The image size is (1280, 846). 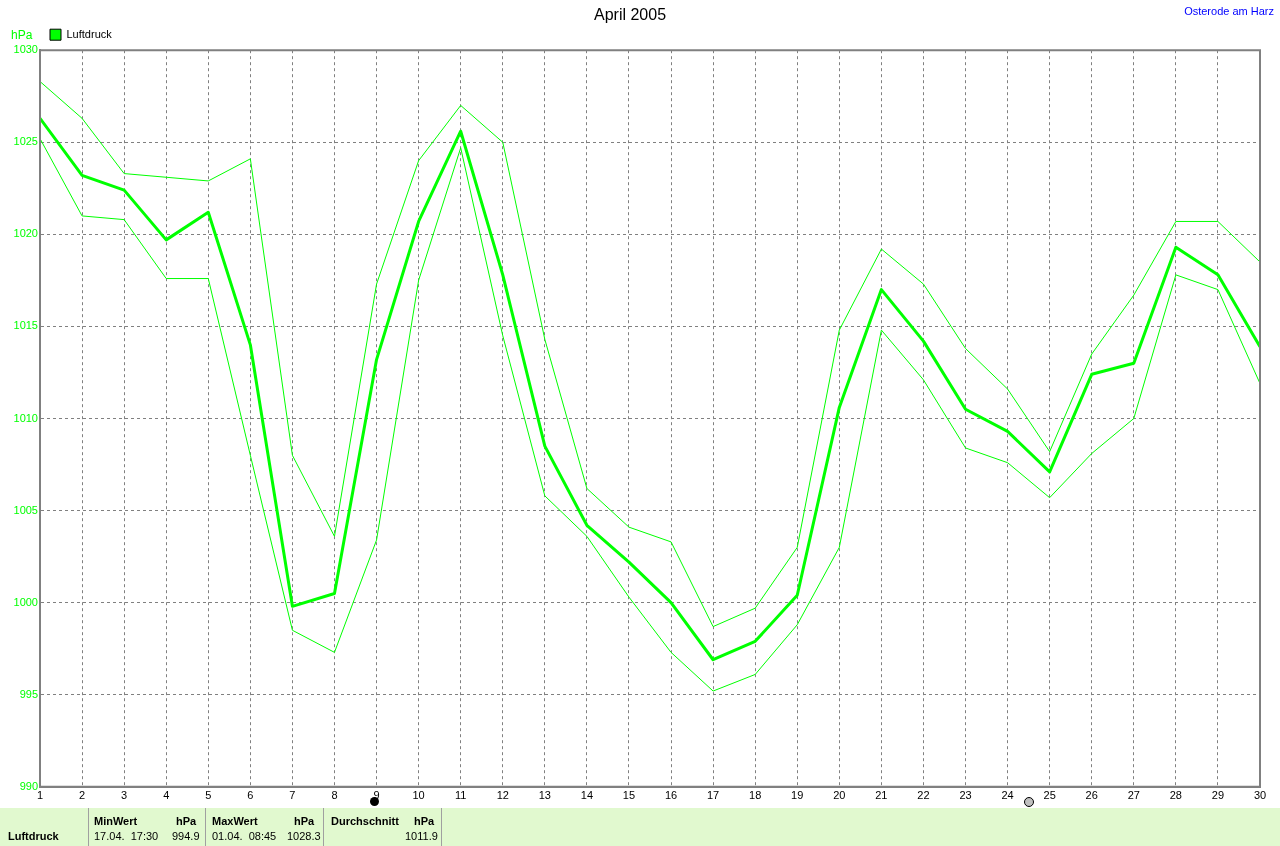 What do you see at coordinates (25, 417) in the screenshot?
I see `y-tick-label: 1010` at bounding box center [25, 417].